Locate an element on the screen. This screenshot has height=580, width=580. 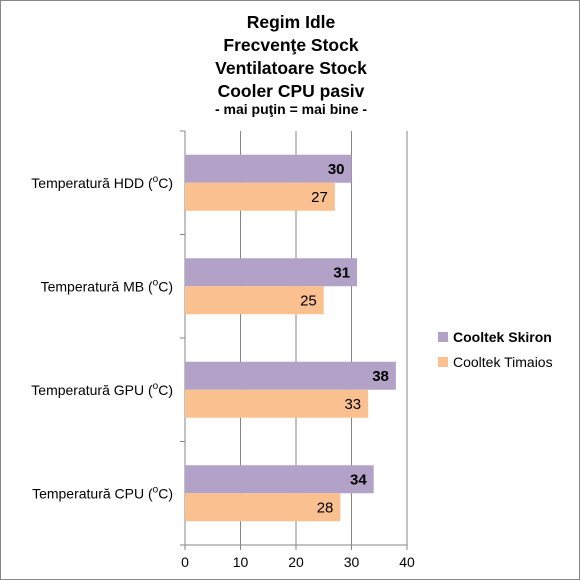
legend-item-series-2: Cooltek Timaios is located at coordinates (495, 362).